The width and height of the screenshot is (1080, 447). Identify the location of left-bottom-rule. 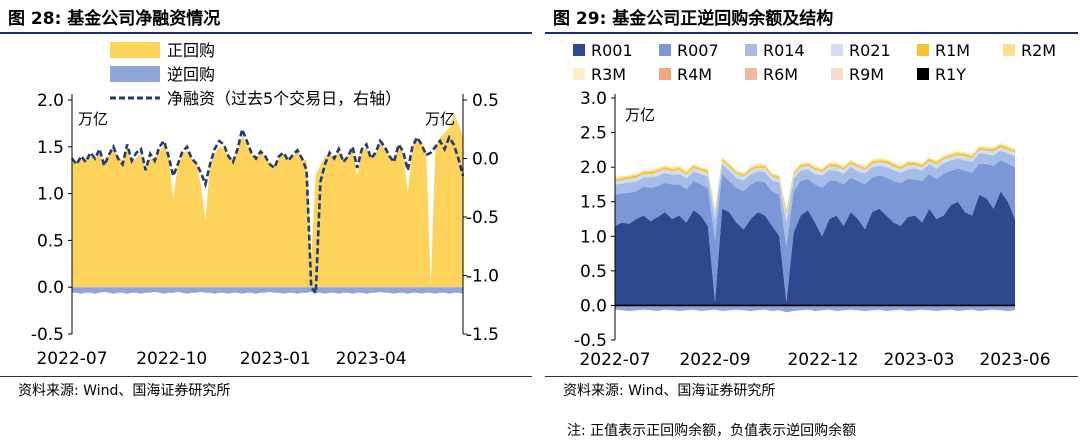
(266, 376).